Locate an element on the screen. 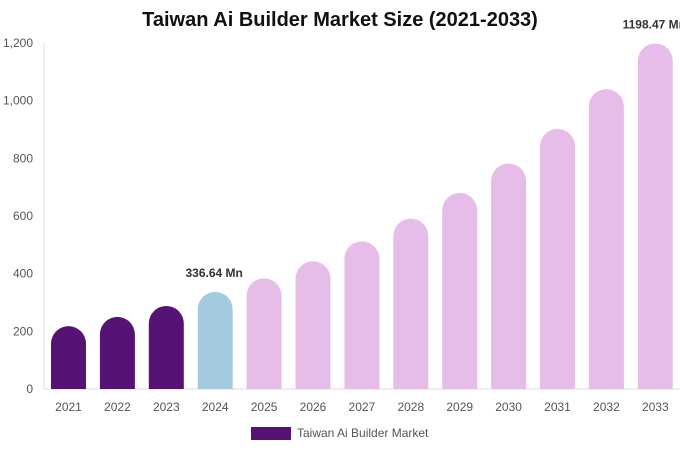  y-tick-label: 1,200 is located at coordinates (18, 43).